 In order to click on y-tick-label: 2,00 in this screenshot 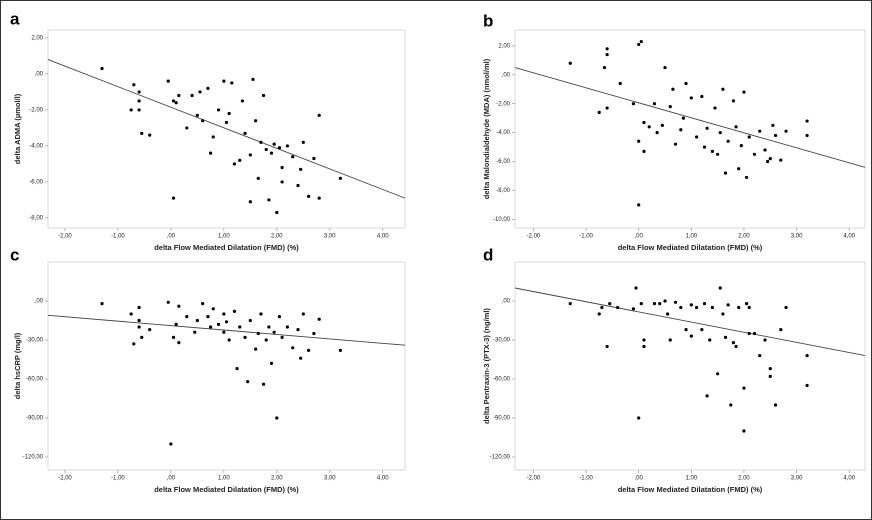, I will do `click(37, 38)`.